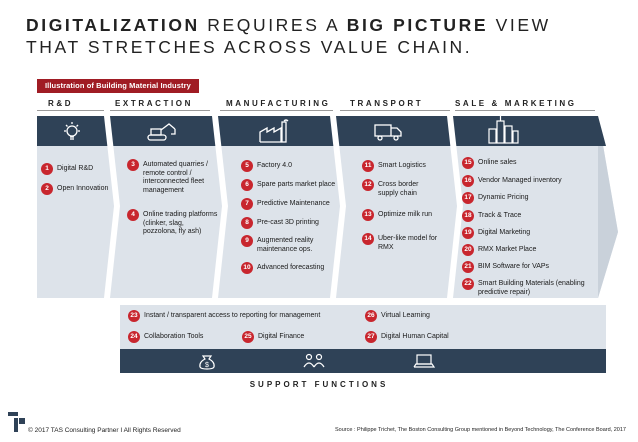 The height and width of the screenshot is (442, 638). What do you see at coordinates (503, 197) in the screenshot?
I see `item-label: Dynamic Pricing` at bounding box center [503, 197].